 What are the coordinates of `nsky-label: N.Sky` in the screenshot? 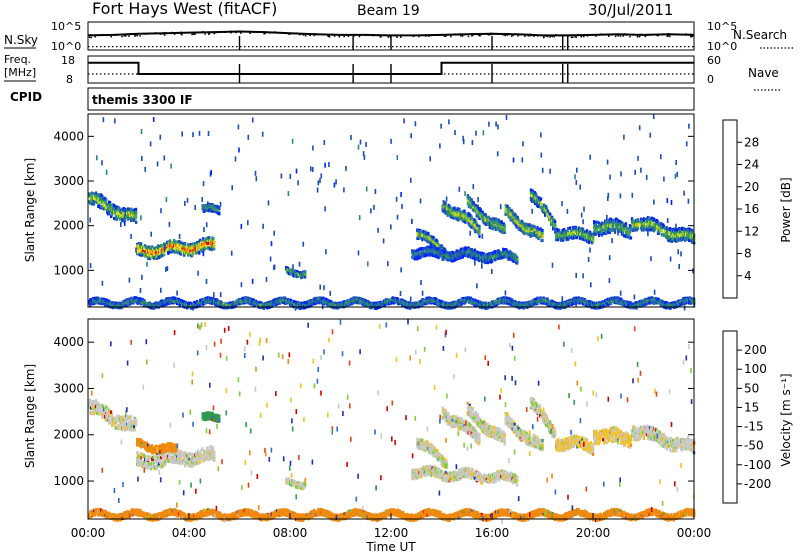 It's located at (21, 40).